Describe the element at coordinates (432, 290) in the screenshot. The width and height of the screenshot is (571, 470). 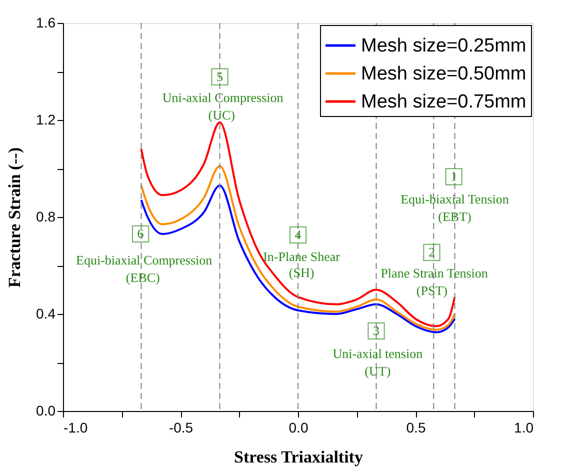
I see `annotation: (PST)` at that location.